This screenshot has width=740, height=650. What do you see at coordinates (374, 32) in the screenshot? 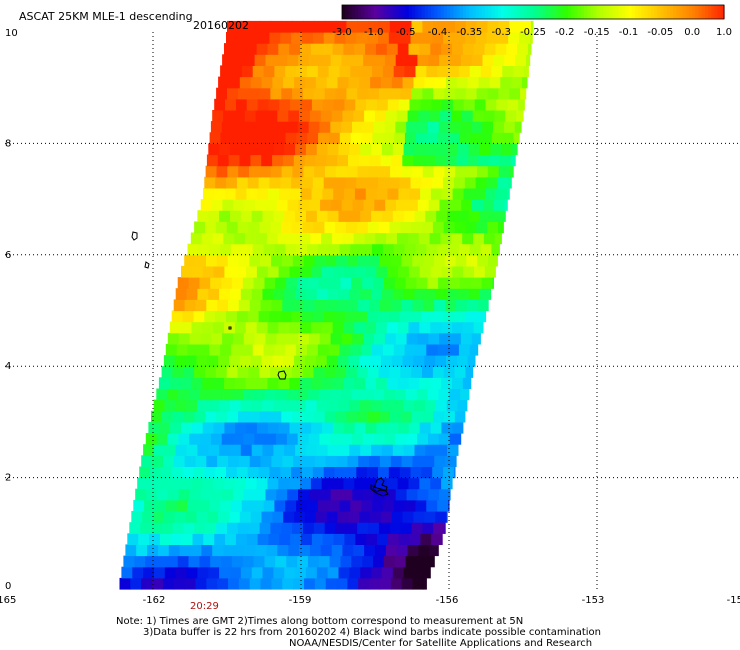
I see `colorbar-label: -1.0` at bounding box center [374, 32].